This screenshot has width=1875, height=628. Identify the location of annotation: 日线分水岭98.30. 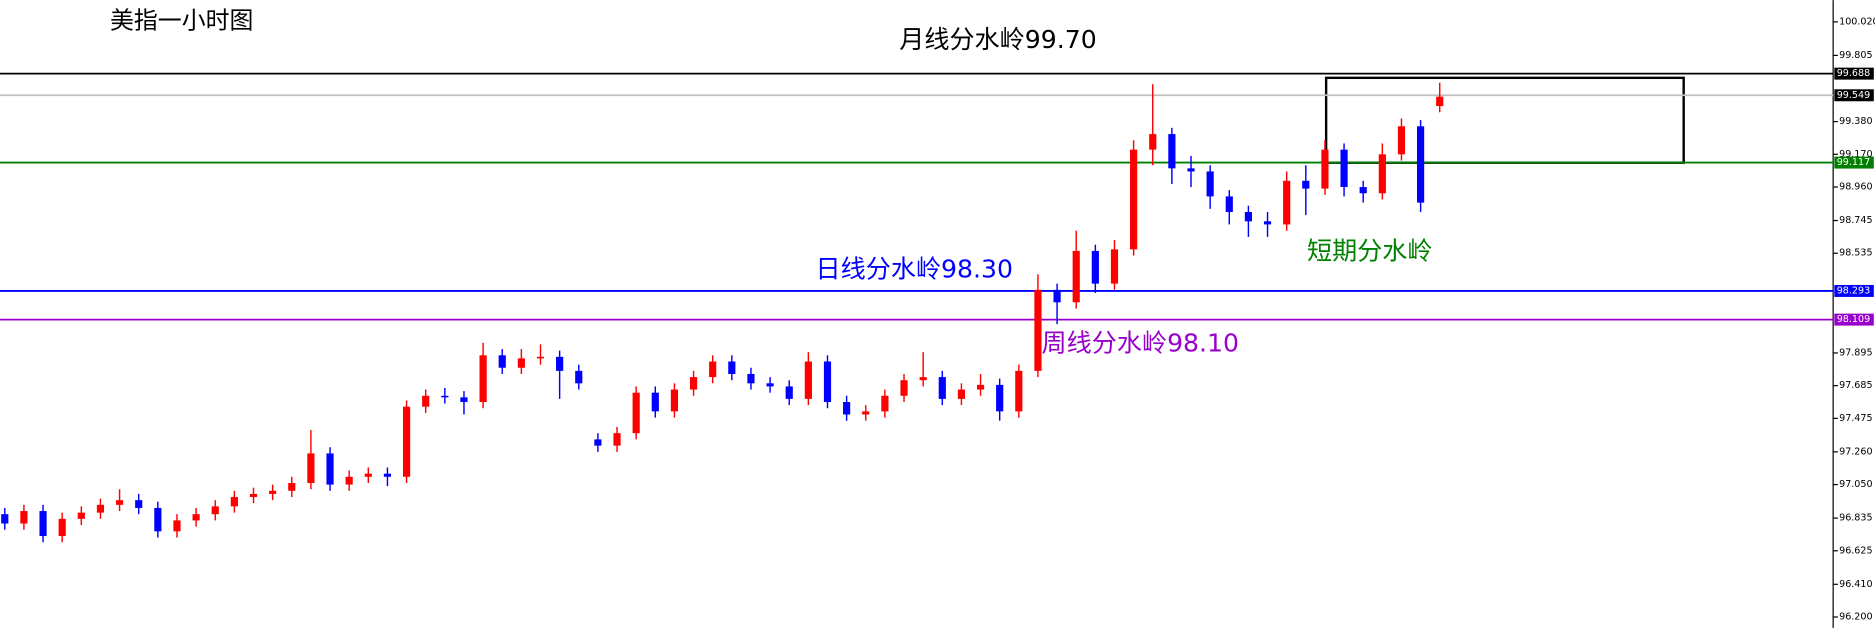
(914, 268).